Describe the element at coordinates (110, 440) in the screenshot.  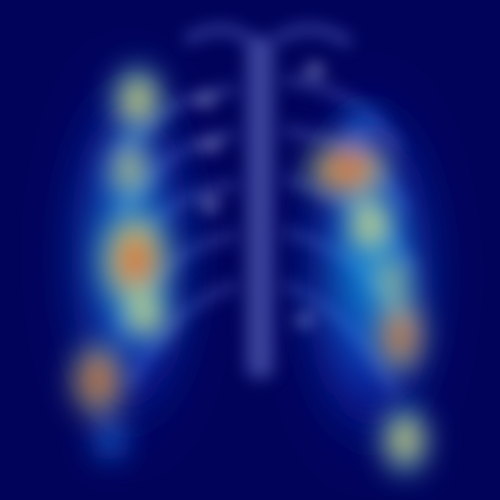
I see `right-lung-base-glow` at that location.